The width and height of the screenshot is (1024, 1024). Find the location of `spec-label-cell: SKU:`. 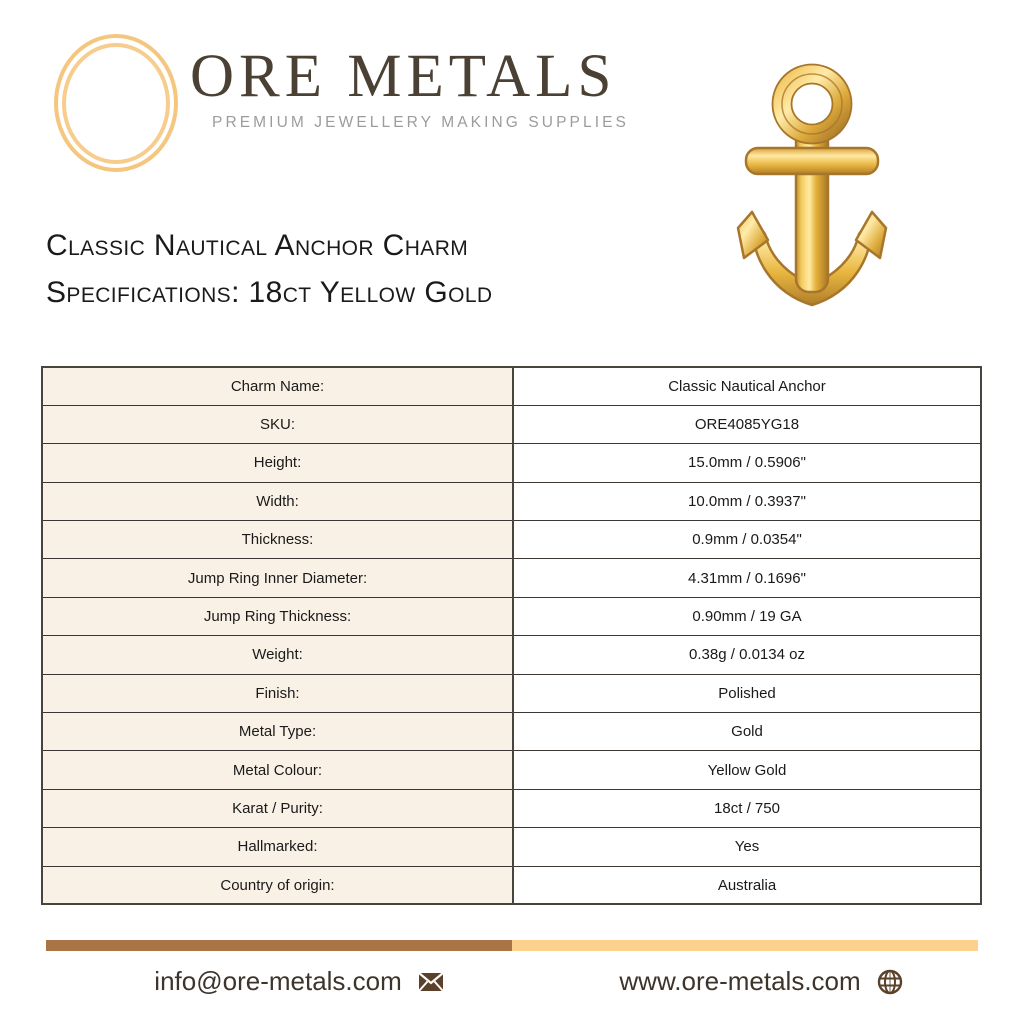

spec-label-cell: SKU: is located at coordinates (278, 424).